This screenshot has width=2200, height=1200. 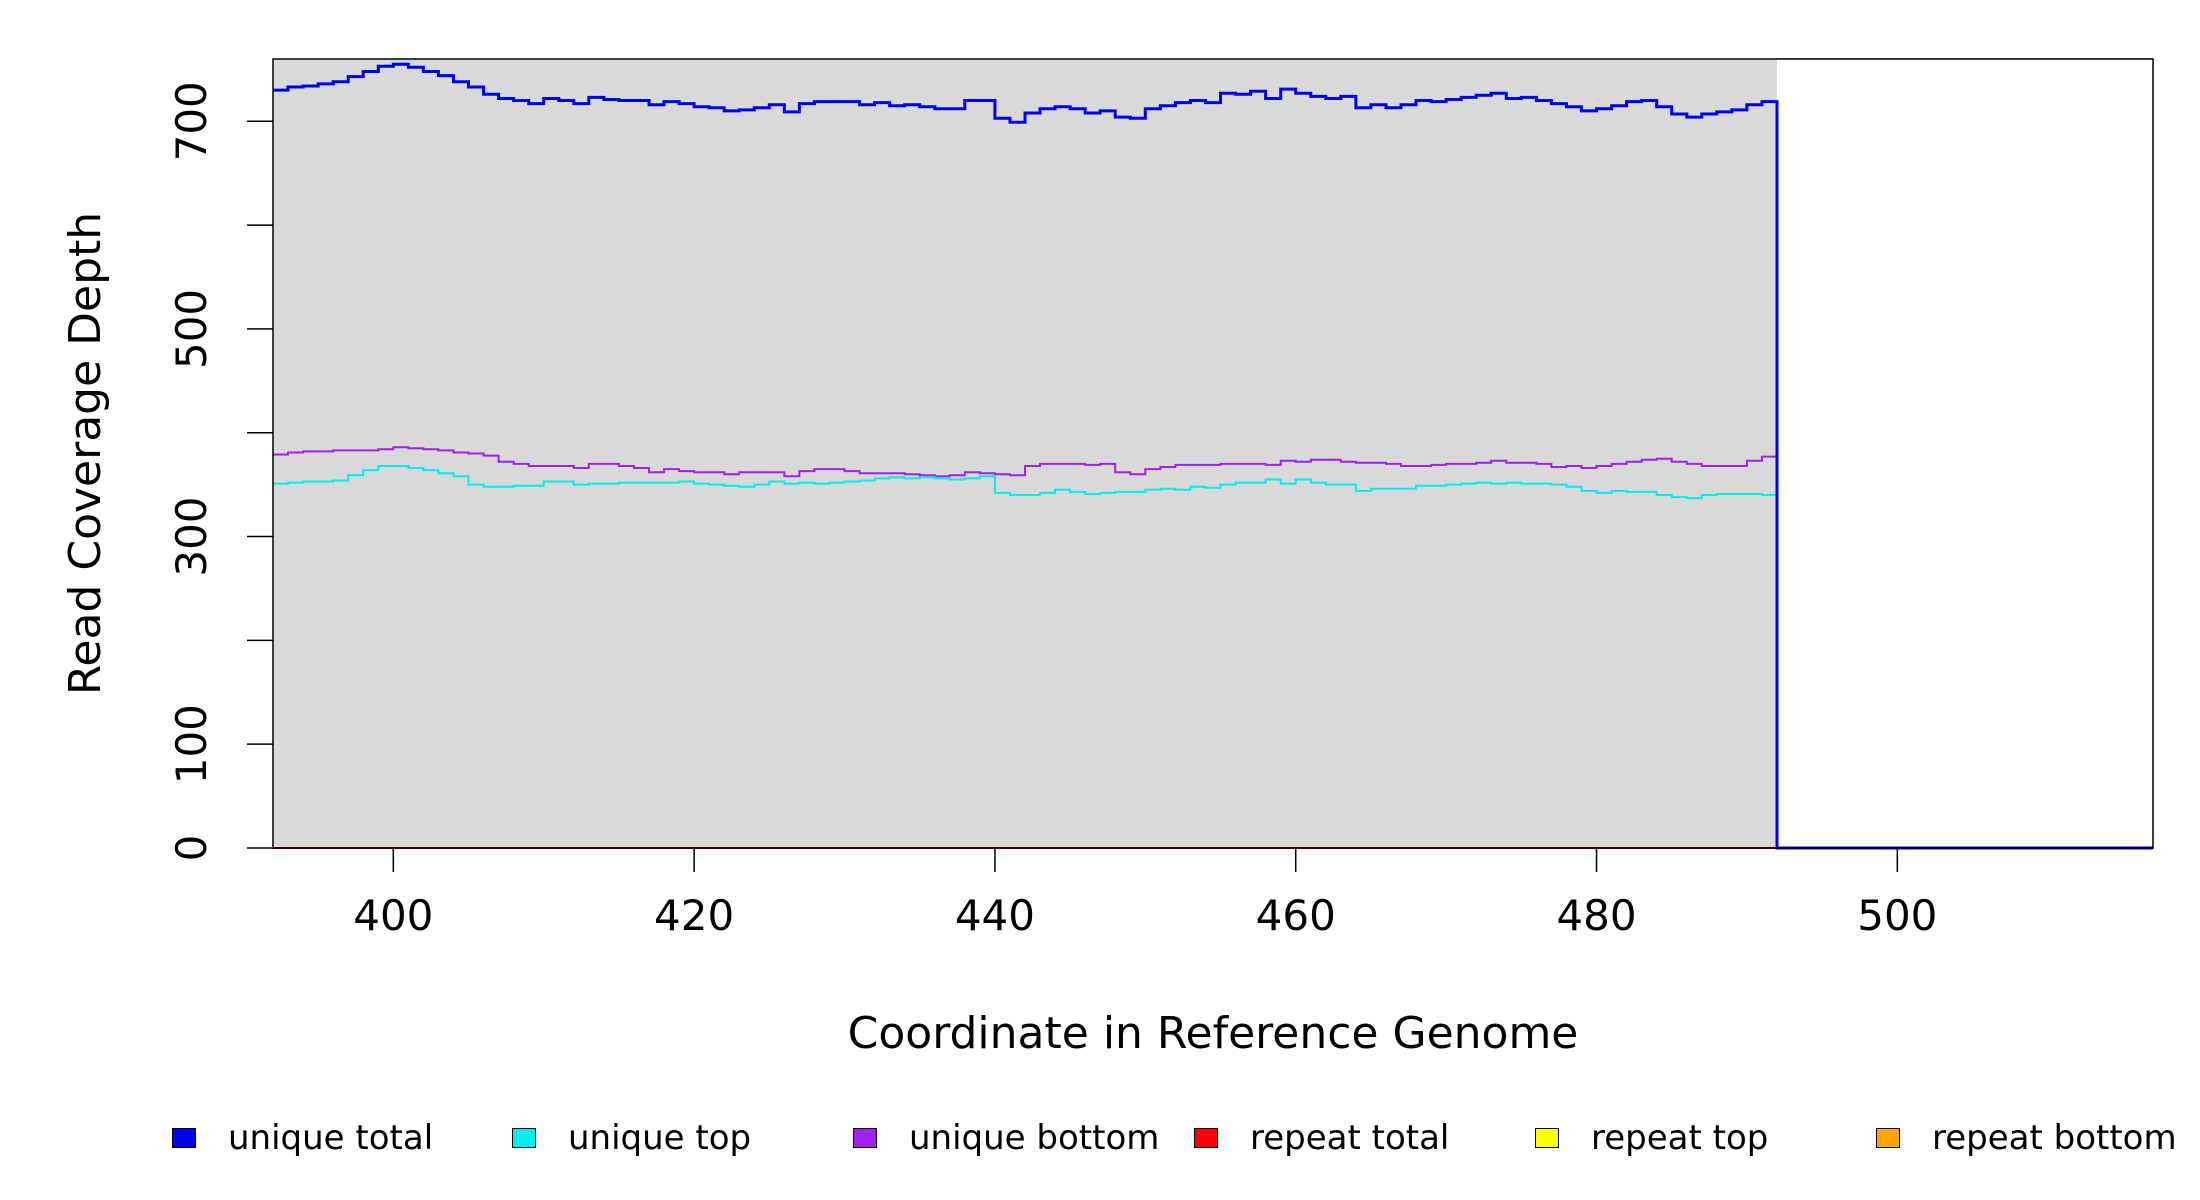 I want to click on legend-item-repeat-top: repeat top, so click(x=1651, y=1138).